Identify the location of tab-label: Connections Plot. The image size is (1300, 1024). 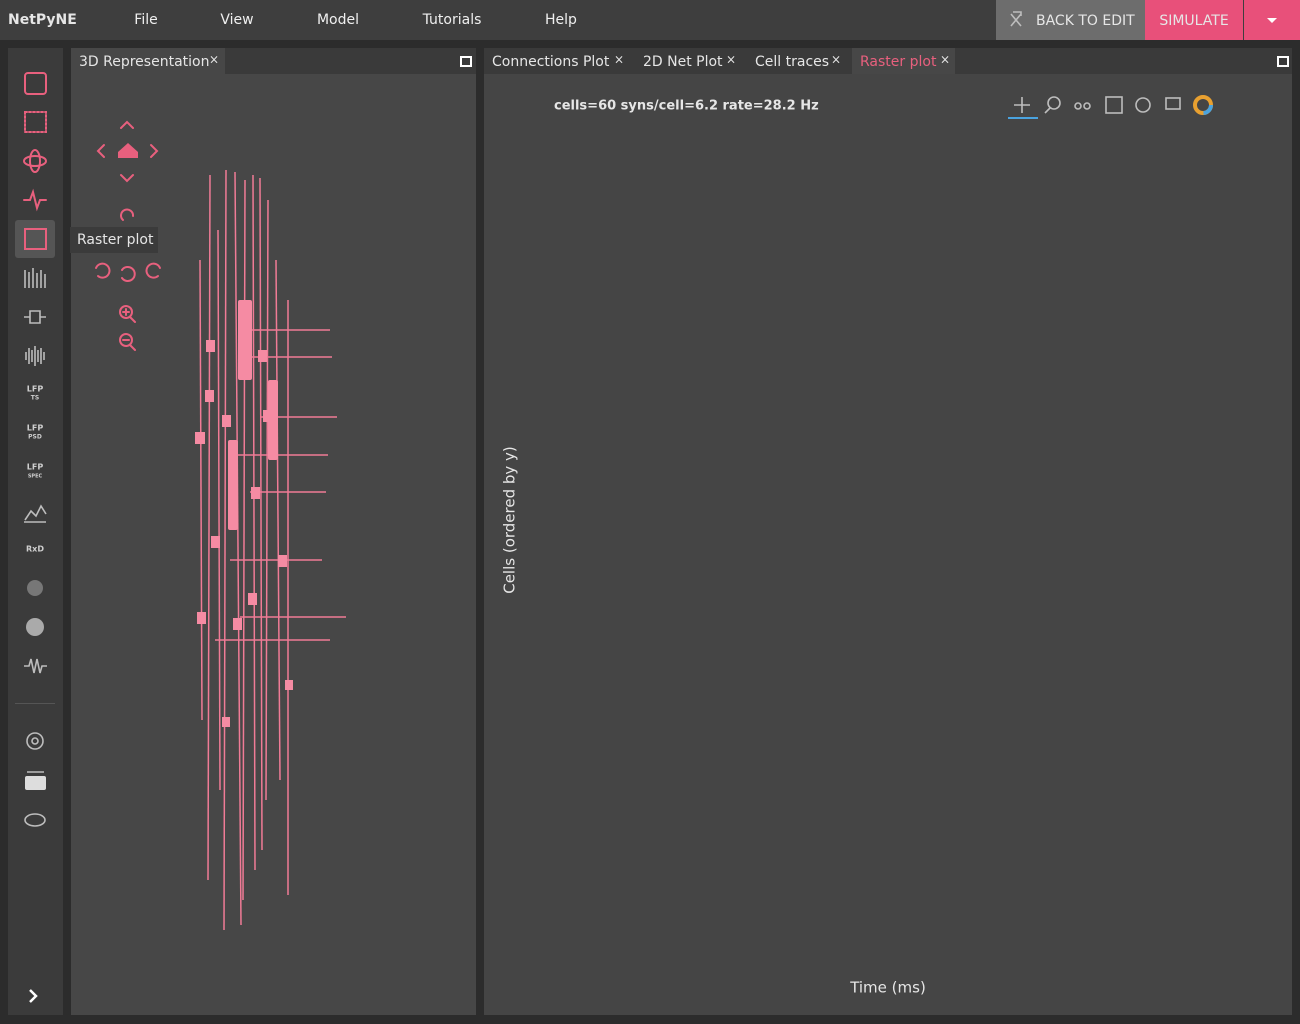
(551, 62).